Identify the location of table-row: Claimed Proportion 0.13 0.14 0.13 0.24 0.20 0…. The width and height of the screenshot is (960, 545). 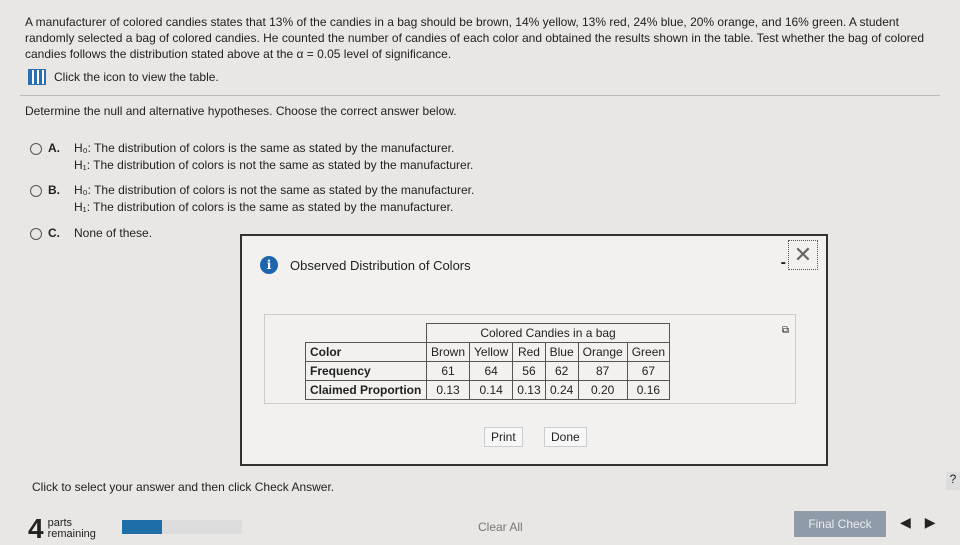
(488, 390).